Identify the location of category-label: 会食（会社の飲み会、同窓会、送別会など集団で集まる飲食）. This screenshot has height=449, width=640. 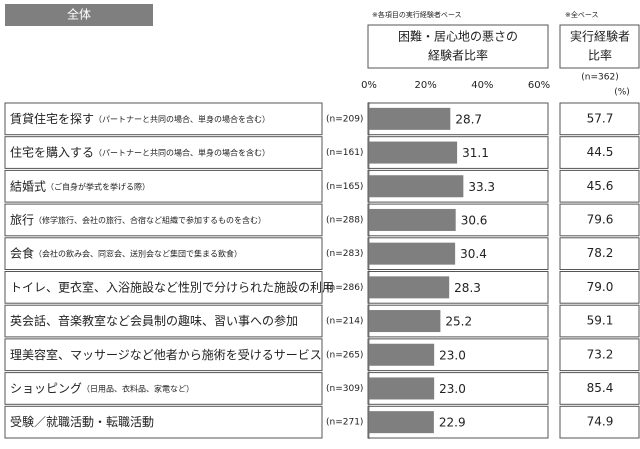
(126, 252).